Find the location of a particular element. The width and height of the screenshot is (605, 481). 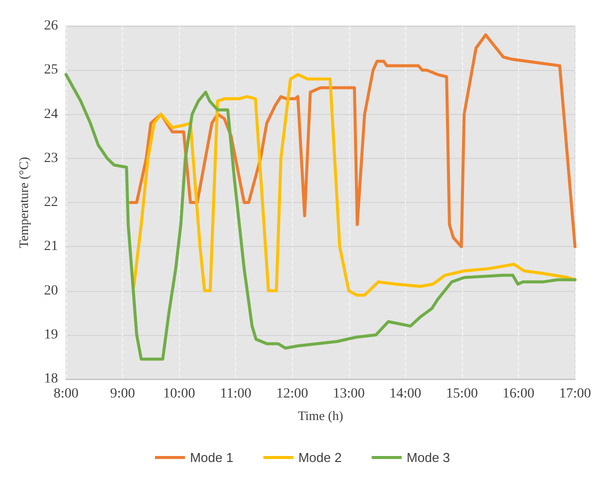

y-tick-label: 25 is located at coordinates (51, 70).